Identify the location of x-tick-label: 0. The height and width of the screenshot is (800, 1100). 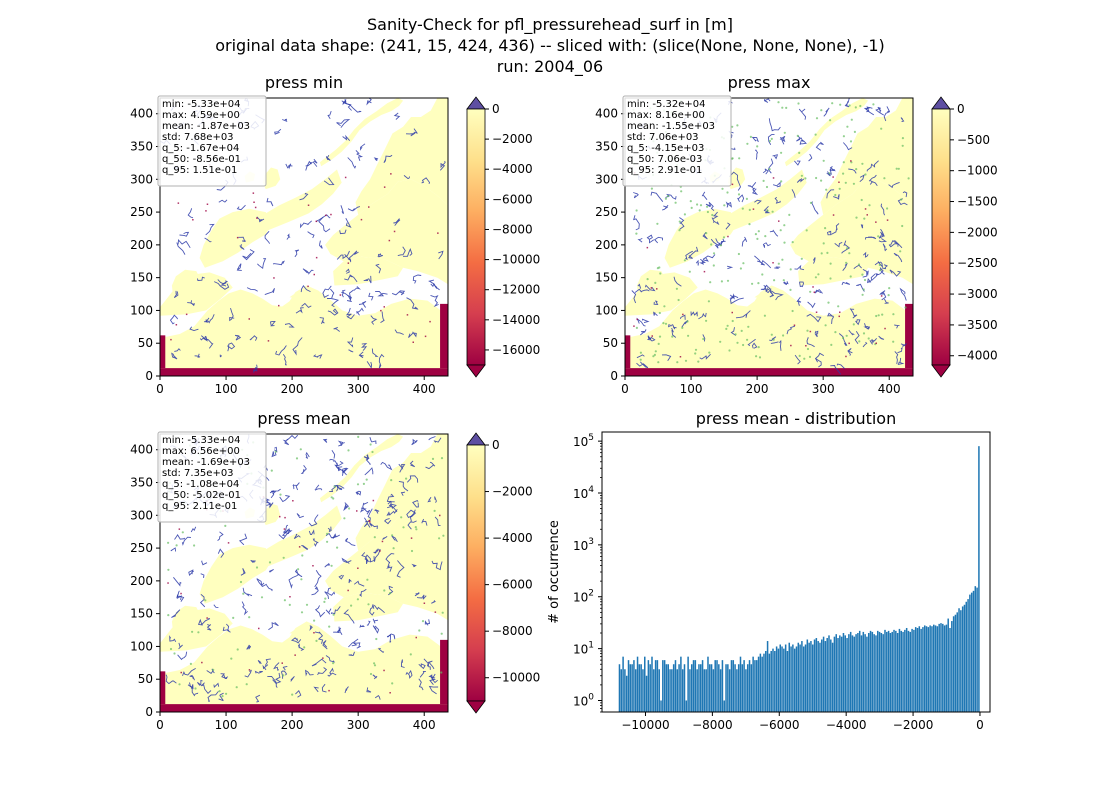
(160, 725).